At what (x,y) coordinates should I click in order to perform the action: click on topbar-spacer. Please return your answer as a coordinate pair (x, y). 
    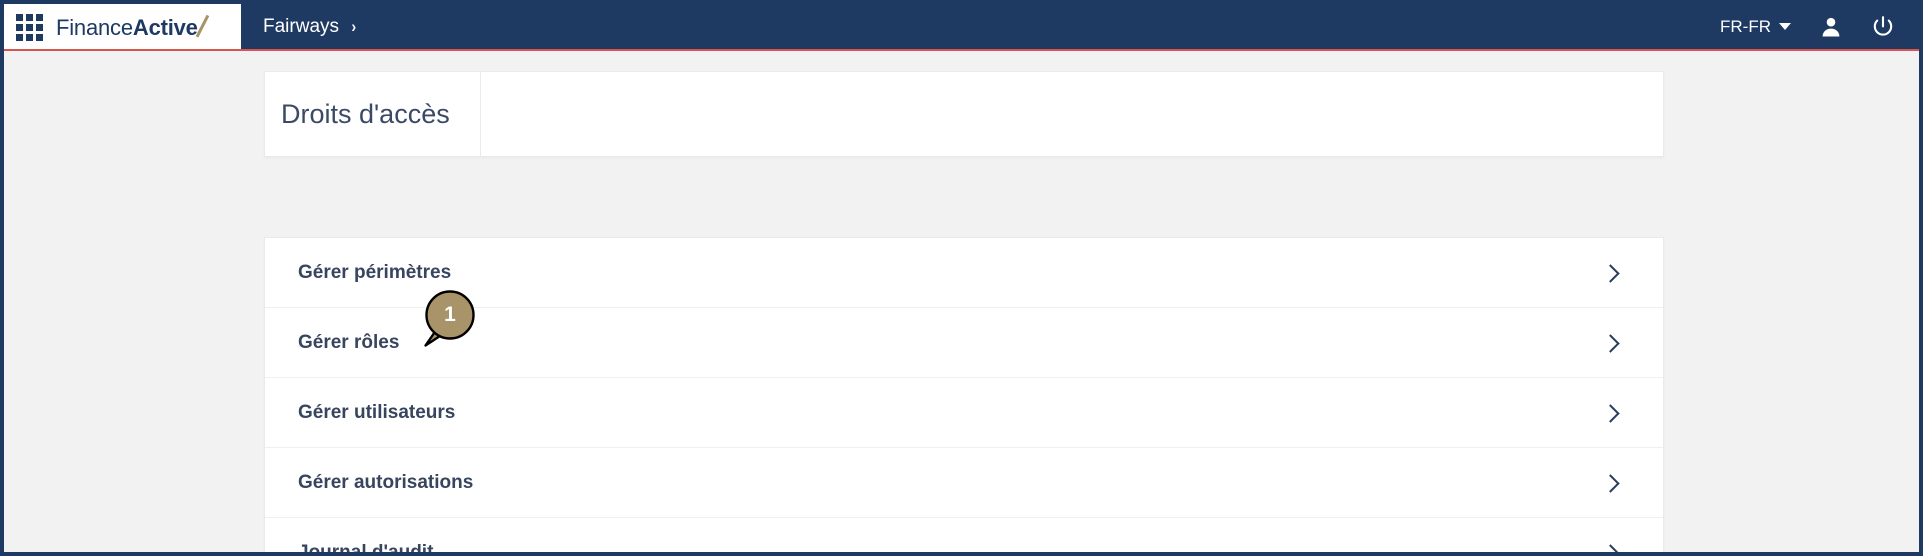
    Looking at the image, I should click on (1038, 26).